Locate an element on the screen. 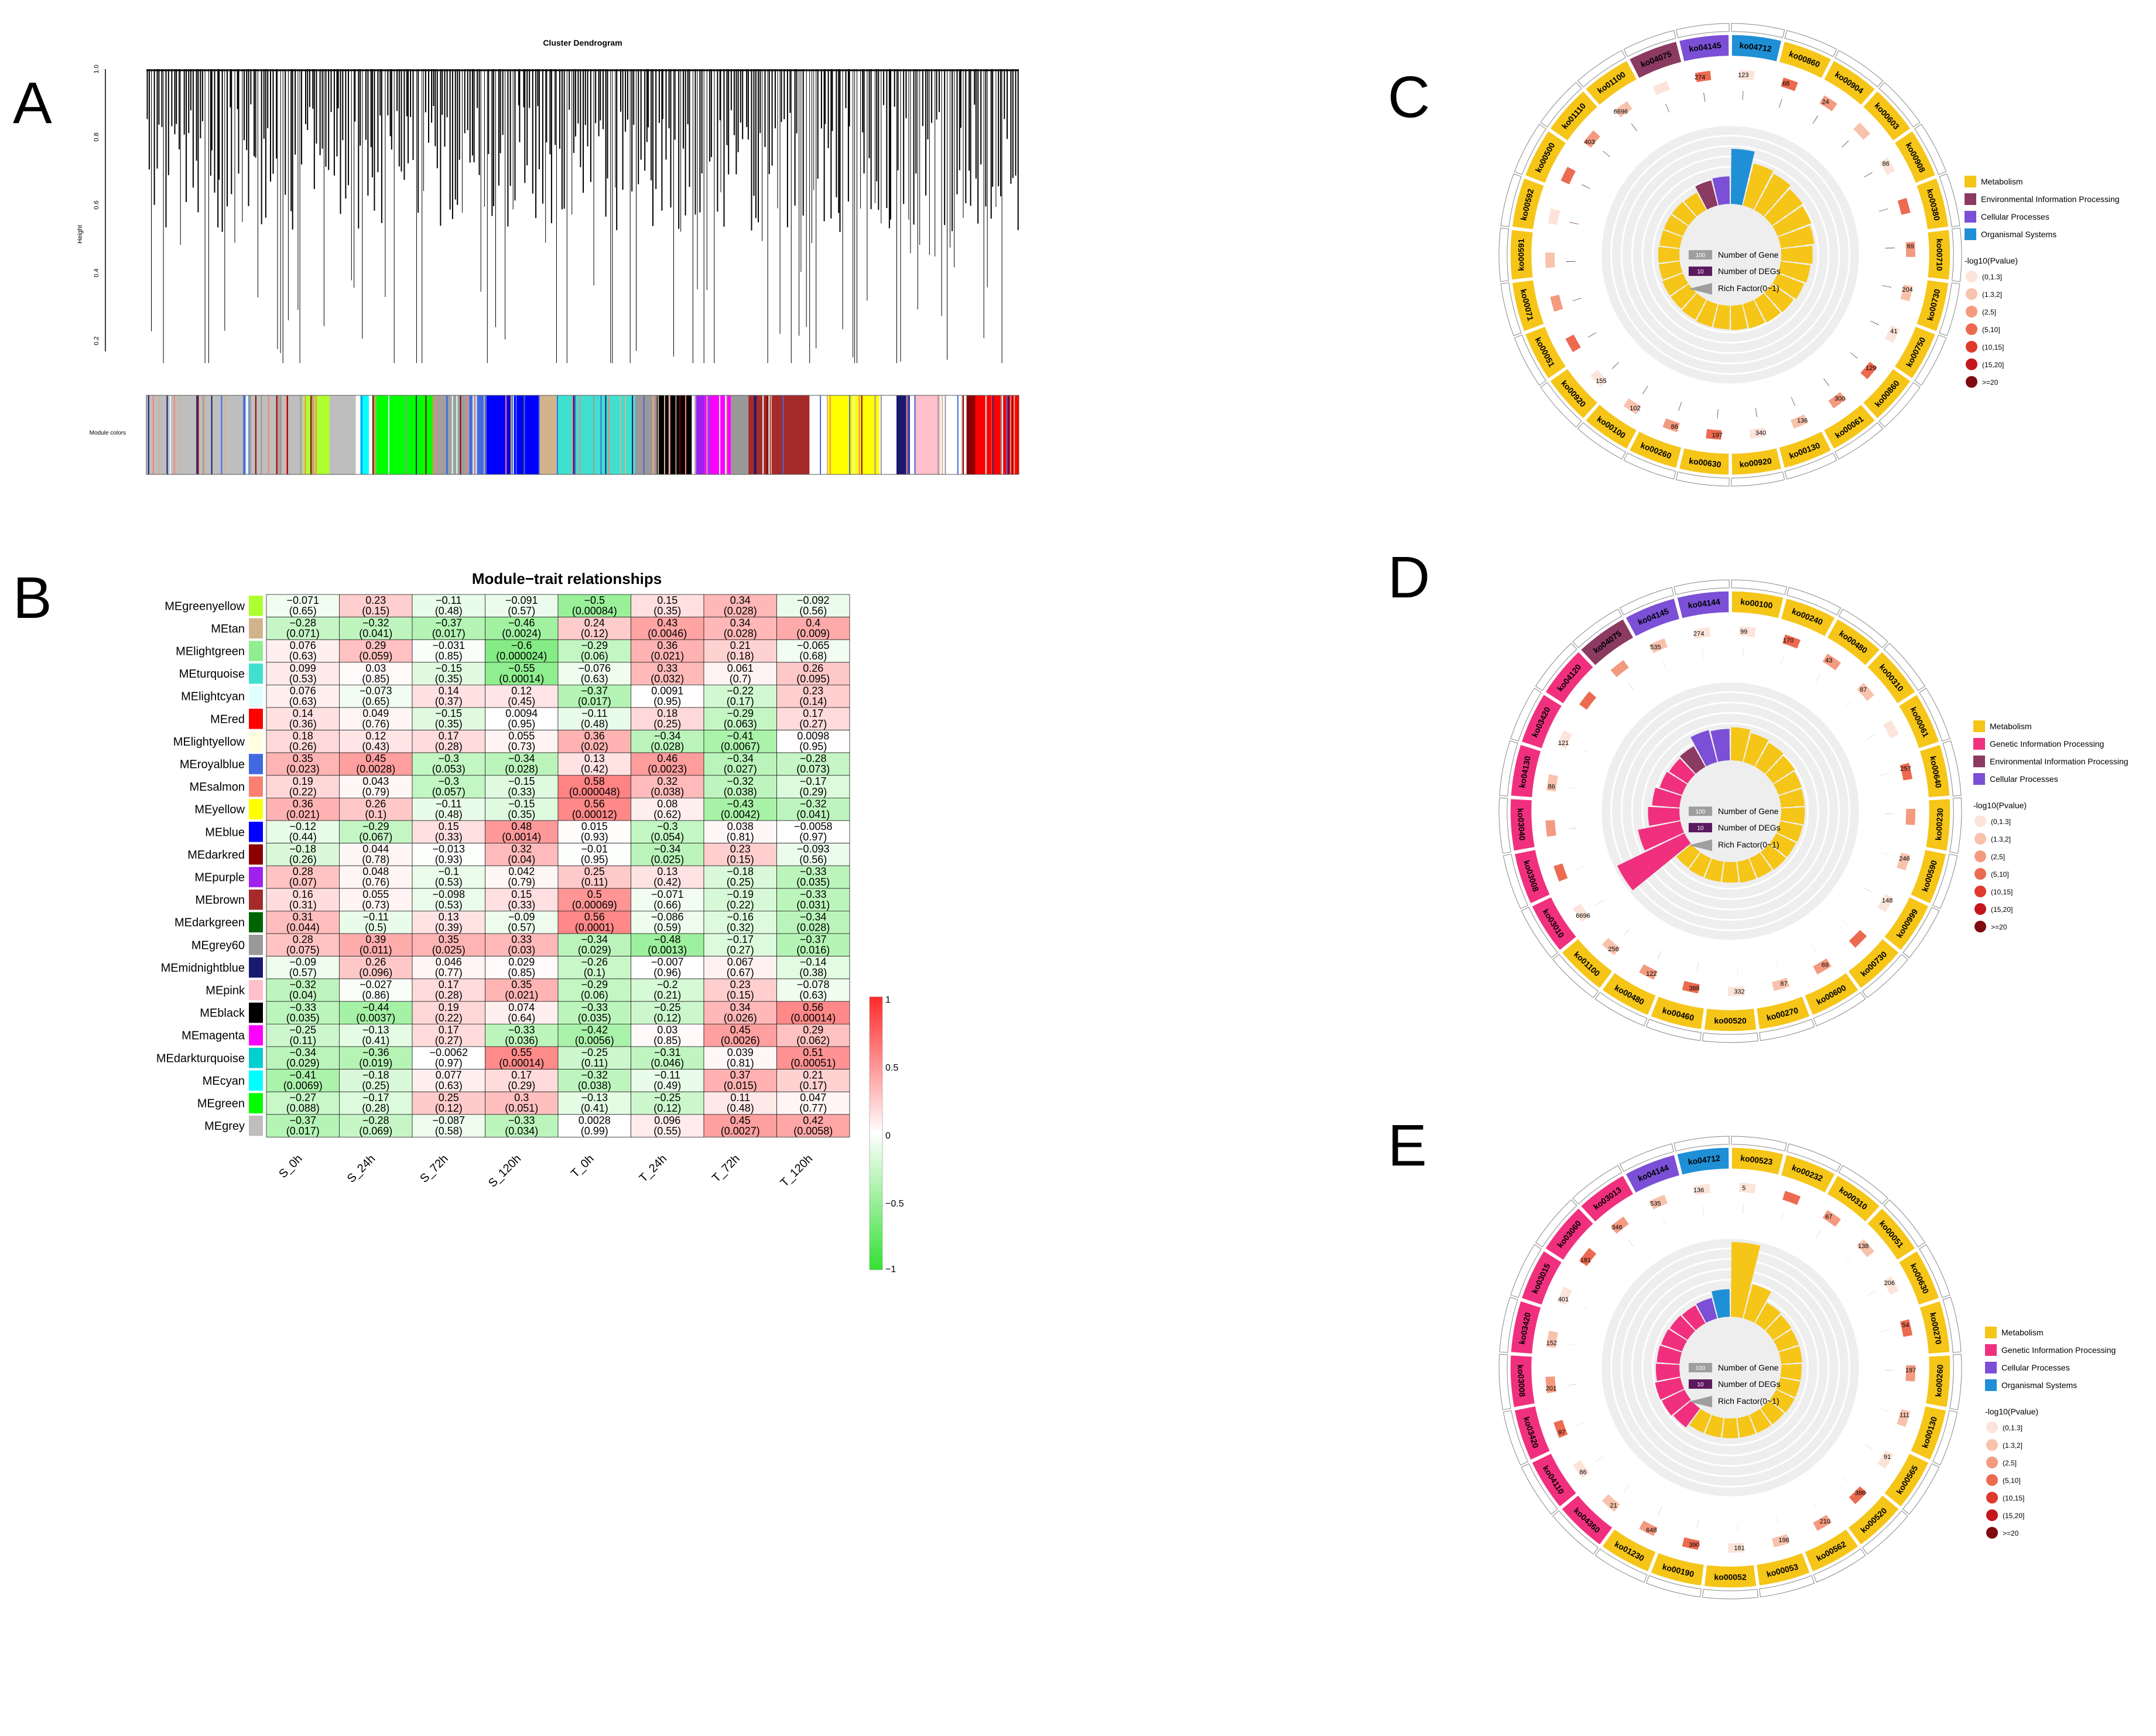 The image size is (2156, 1736). panel-c-letter: C is located at coordinates (1409, 97).